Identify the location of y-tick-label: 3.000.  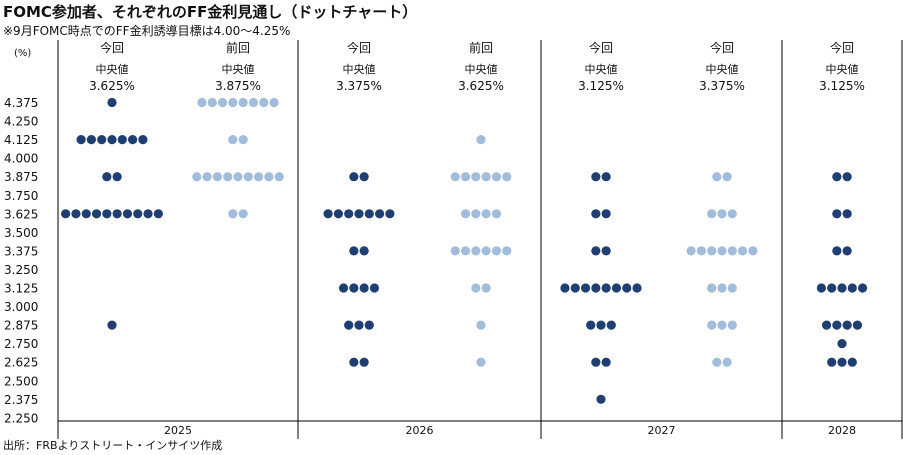
(21, 307).